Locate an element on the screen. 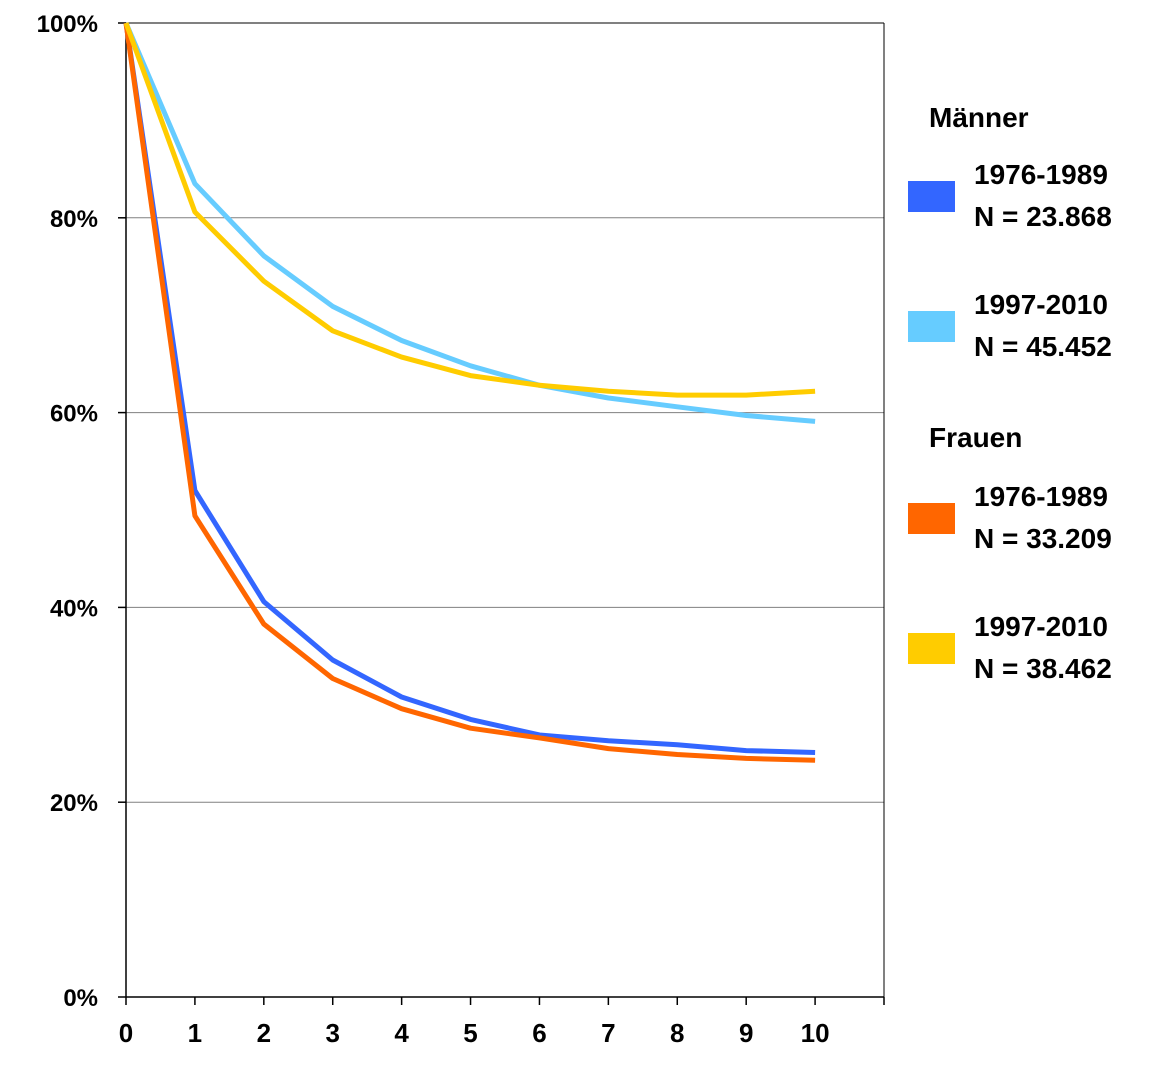 The height and width of the screenshot is (1069, 1175). x-tick-label: 10 is located at coordinates (815, 1033).